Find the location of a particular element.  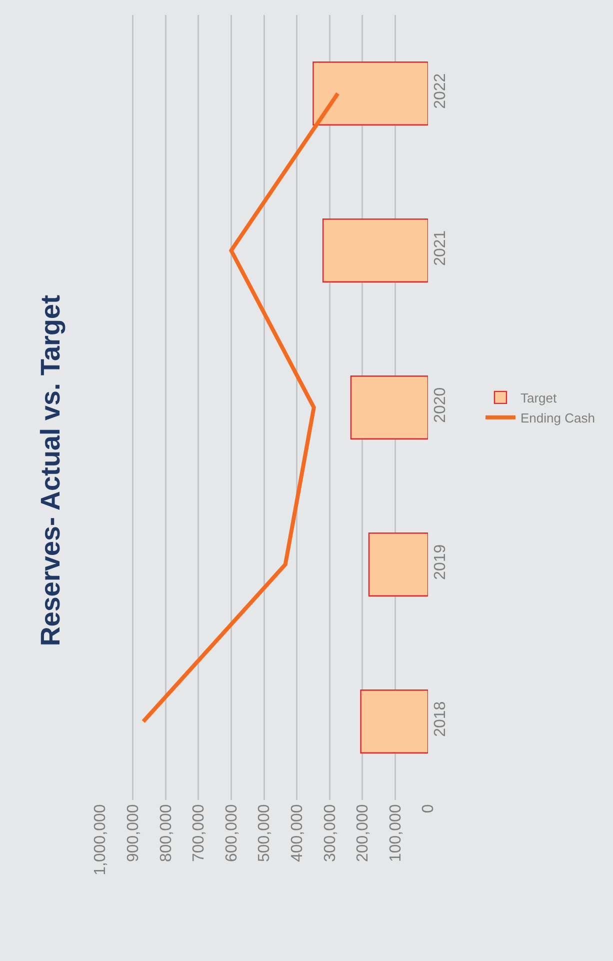

x-tick-label: 900,000 is located at coordinates (133, 833).